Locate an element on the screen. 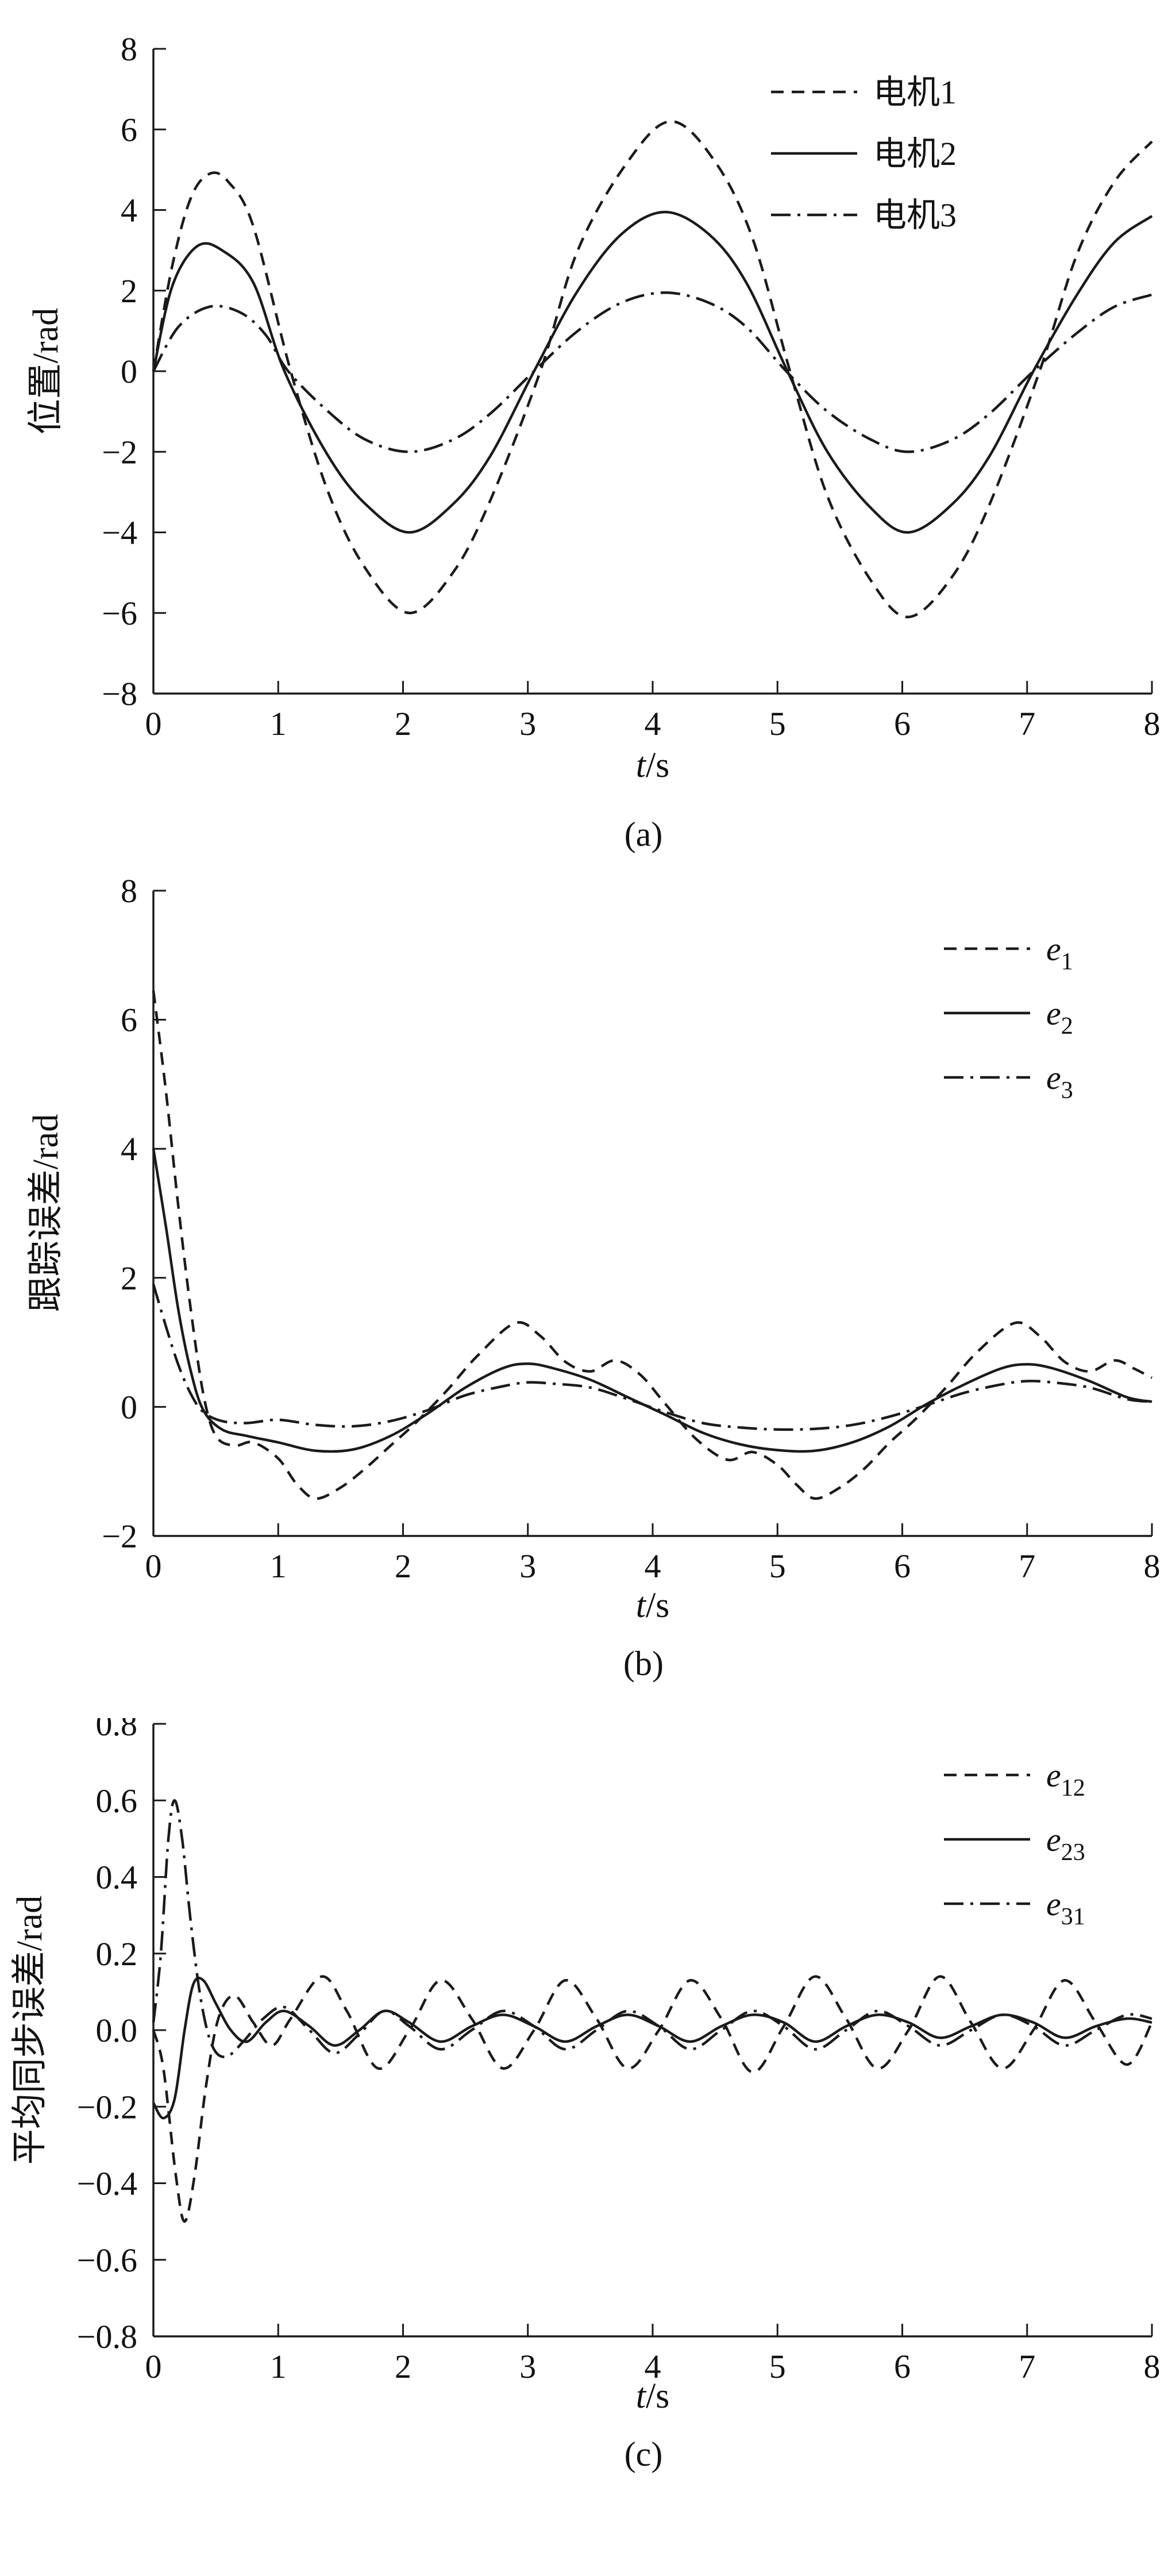 This screenshot has width=1168, height=2576. y-axis-label-a: 位置/rad is located at coordinates (45, 371).